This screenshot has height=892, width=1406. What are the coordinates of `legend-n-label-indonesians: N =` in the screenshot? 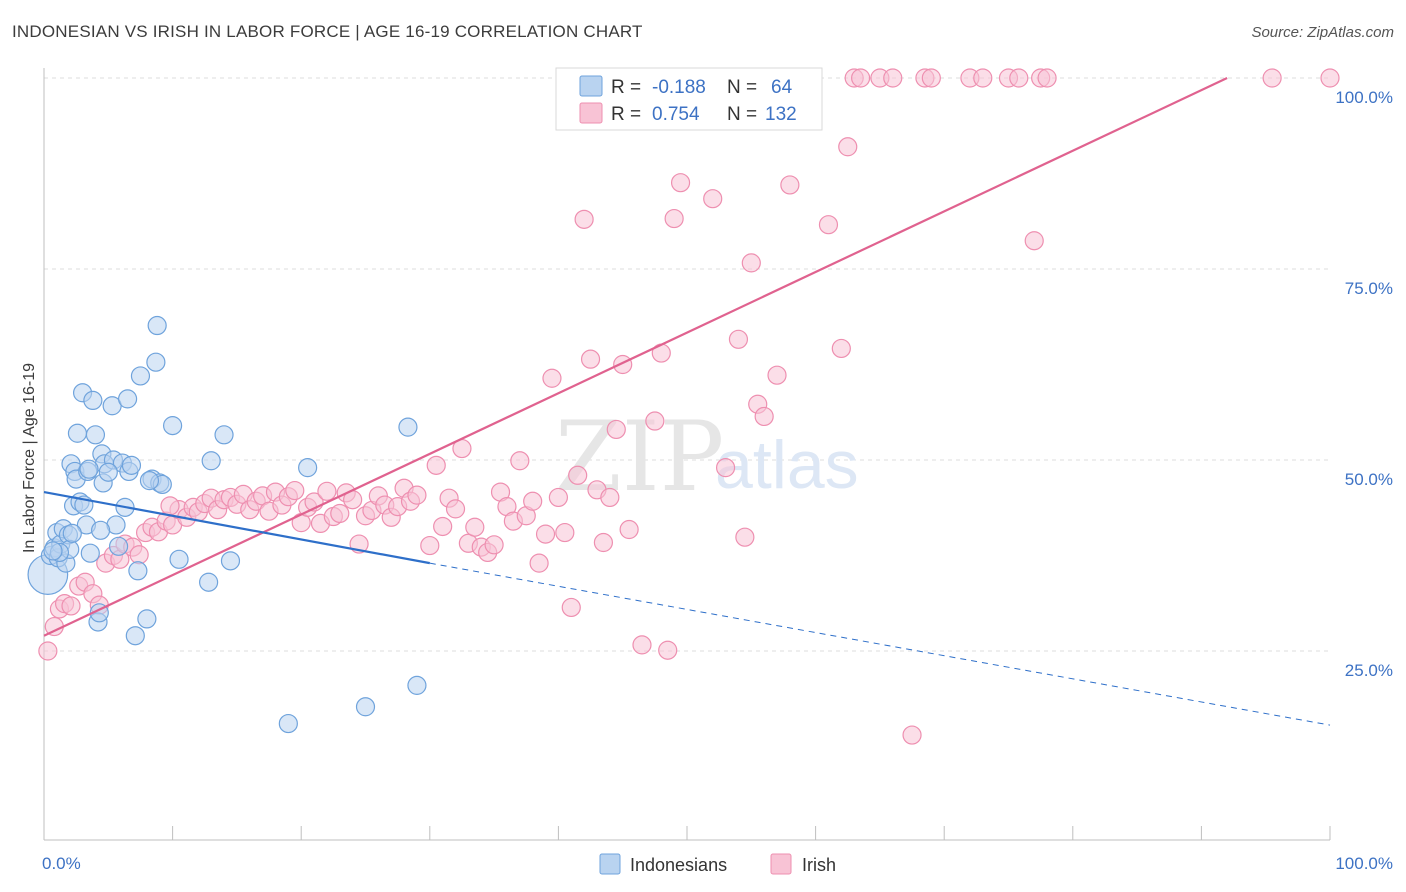 It's located at (742, 87).